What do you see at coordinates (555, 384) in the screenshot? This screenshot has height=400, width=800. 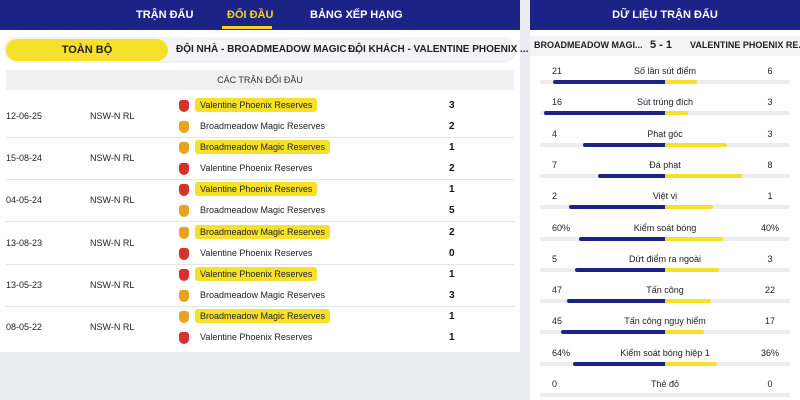 I see `stat-home: 0` at bounding box center [555, 384].